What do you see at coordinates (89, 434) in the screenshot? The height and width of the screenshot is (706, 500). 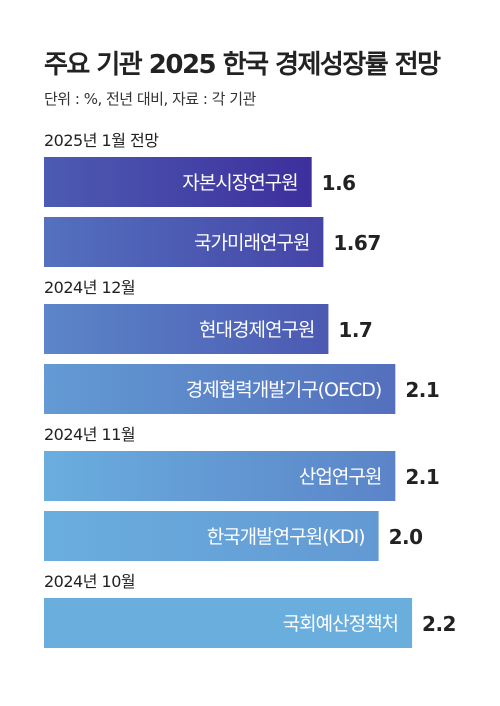 I see `group-label: 2024년 11월` at bounding box center [89, 434].